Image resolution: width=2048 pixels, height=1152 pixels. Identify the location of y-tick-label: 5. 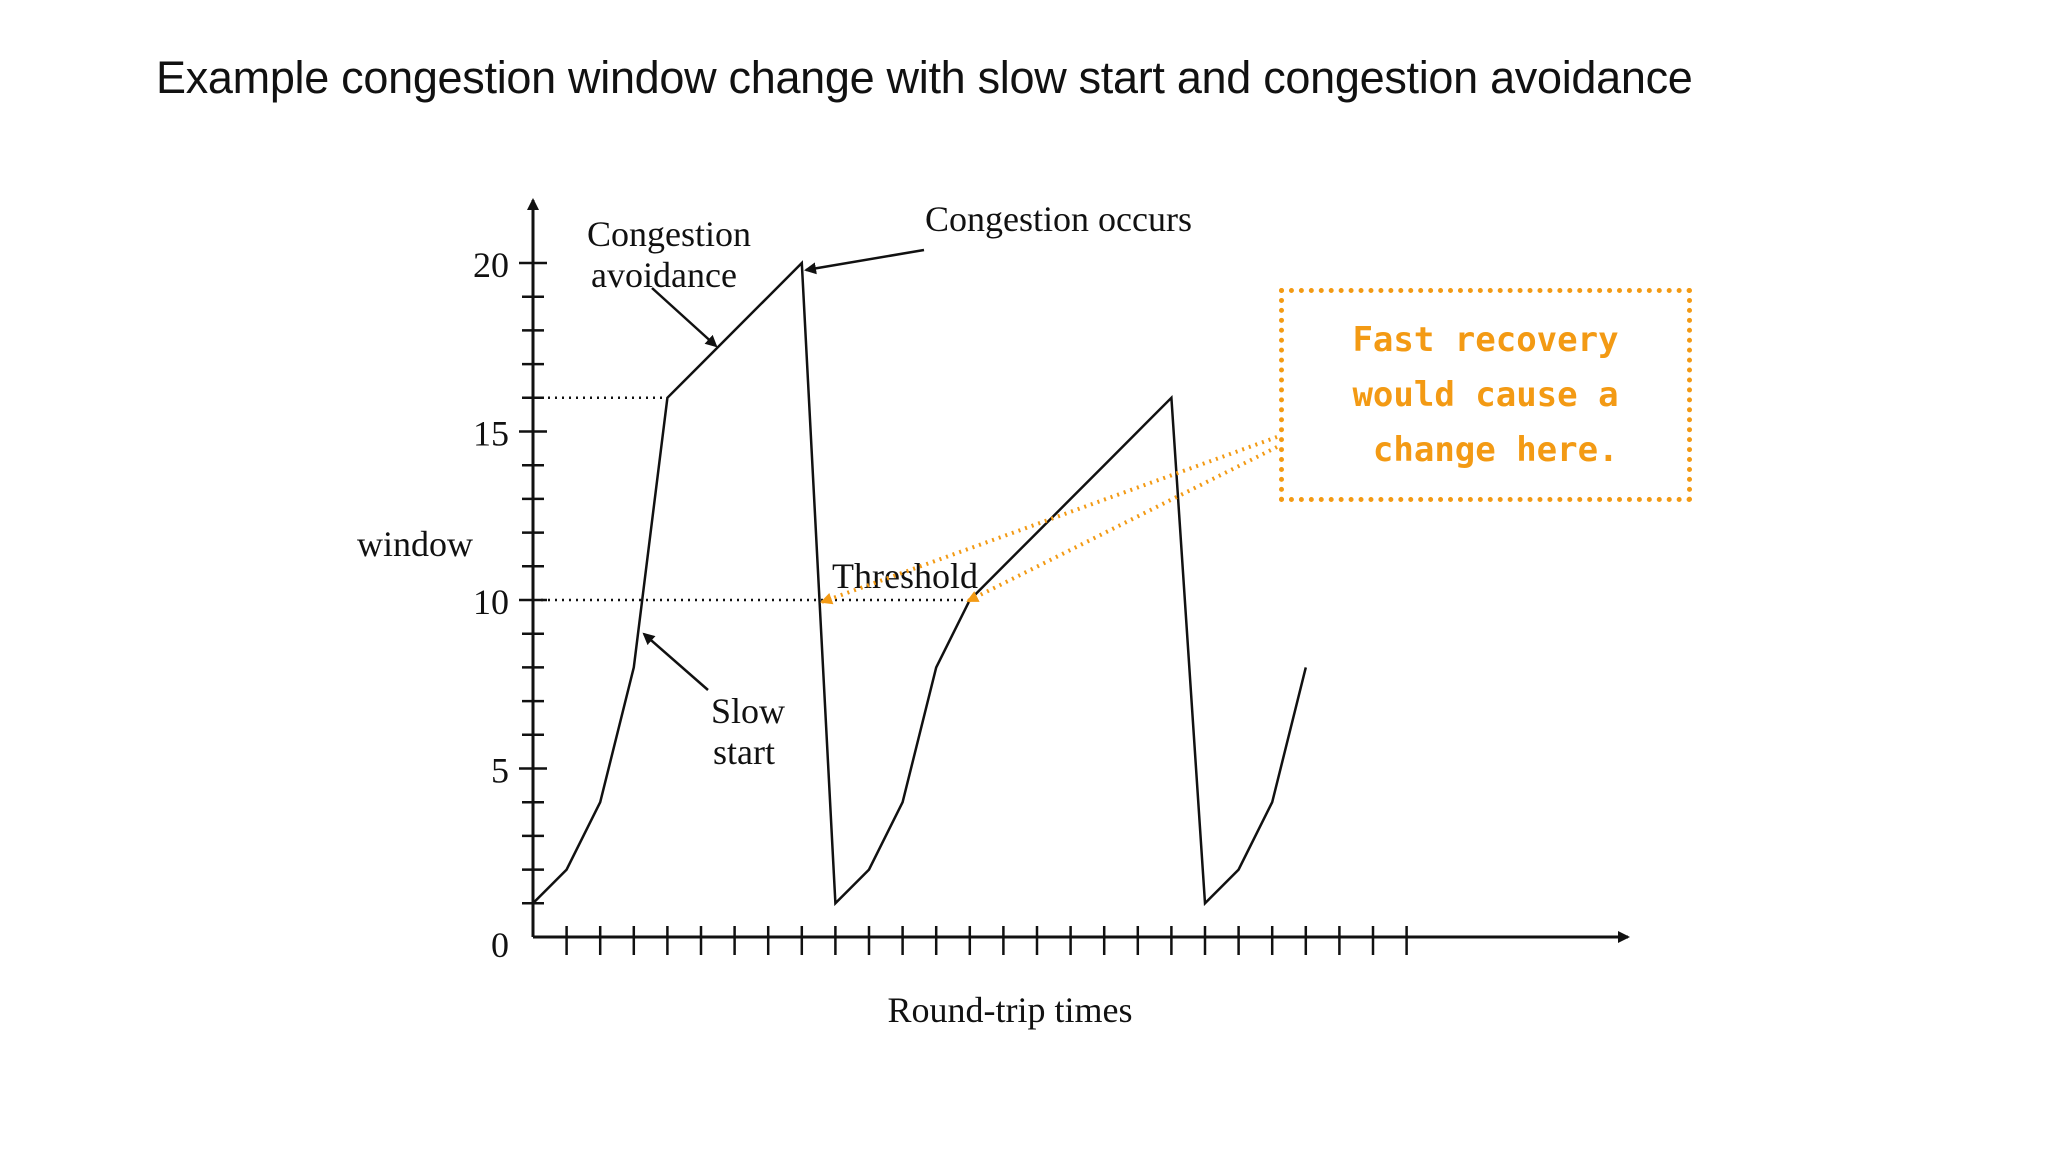
(500, 771).